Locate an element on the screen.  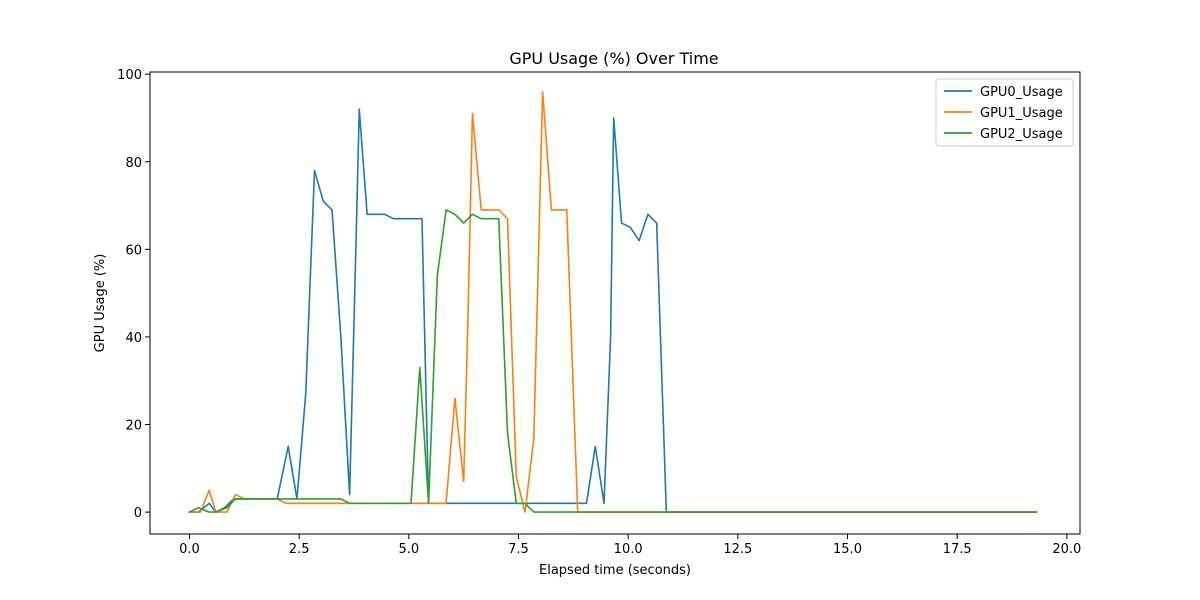
legend-label: GPU1_Usage is located at coordinates (1021, 113).